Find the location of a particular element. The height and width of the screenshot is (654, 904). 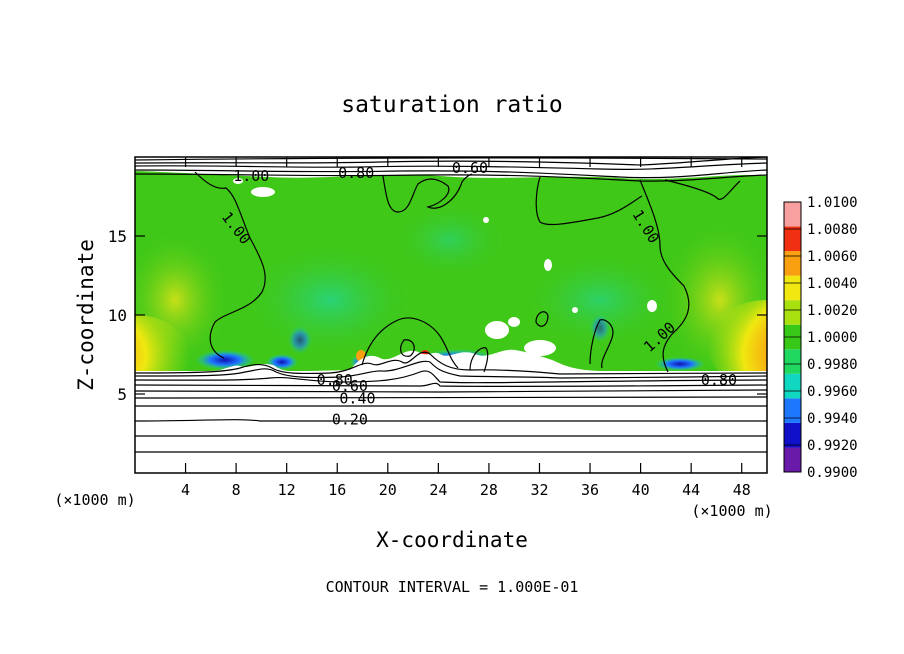

colorbar-label: 1.0100 is located at coordinates (832, 203).